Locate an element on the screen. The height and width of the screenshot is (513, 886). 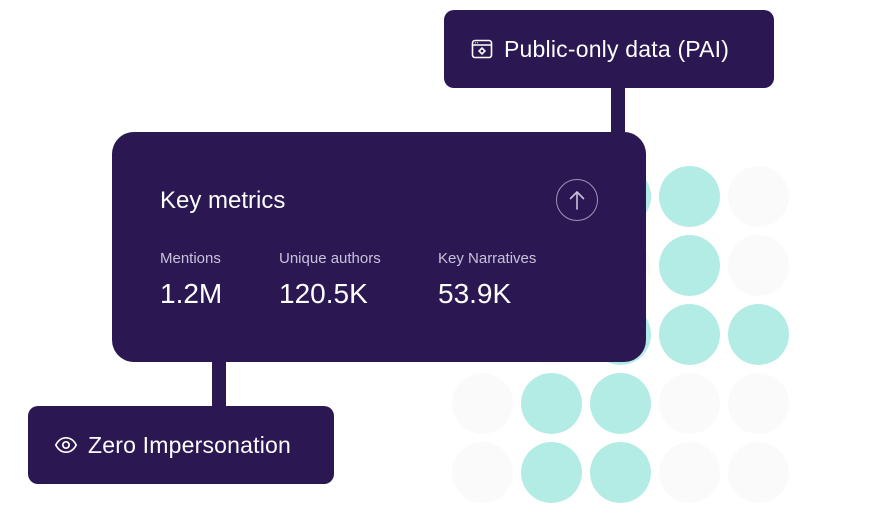
metric-key-narratives: Key Narratives 53.9K is located at coordinates (487, 280).